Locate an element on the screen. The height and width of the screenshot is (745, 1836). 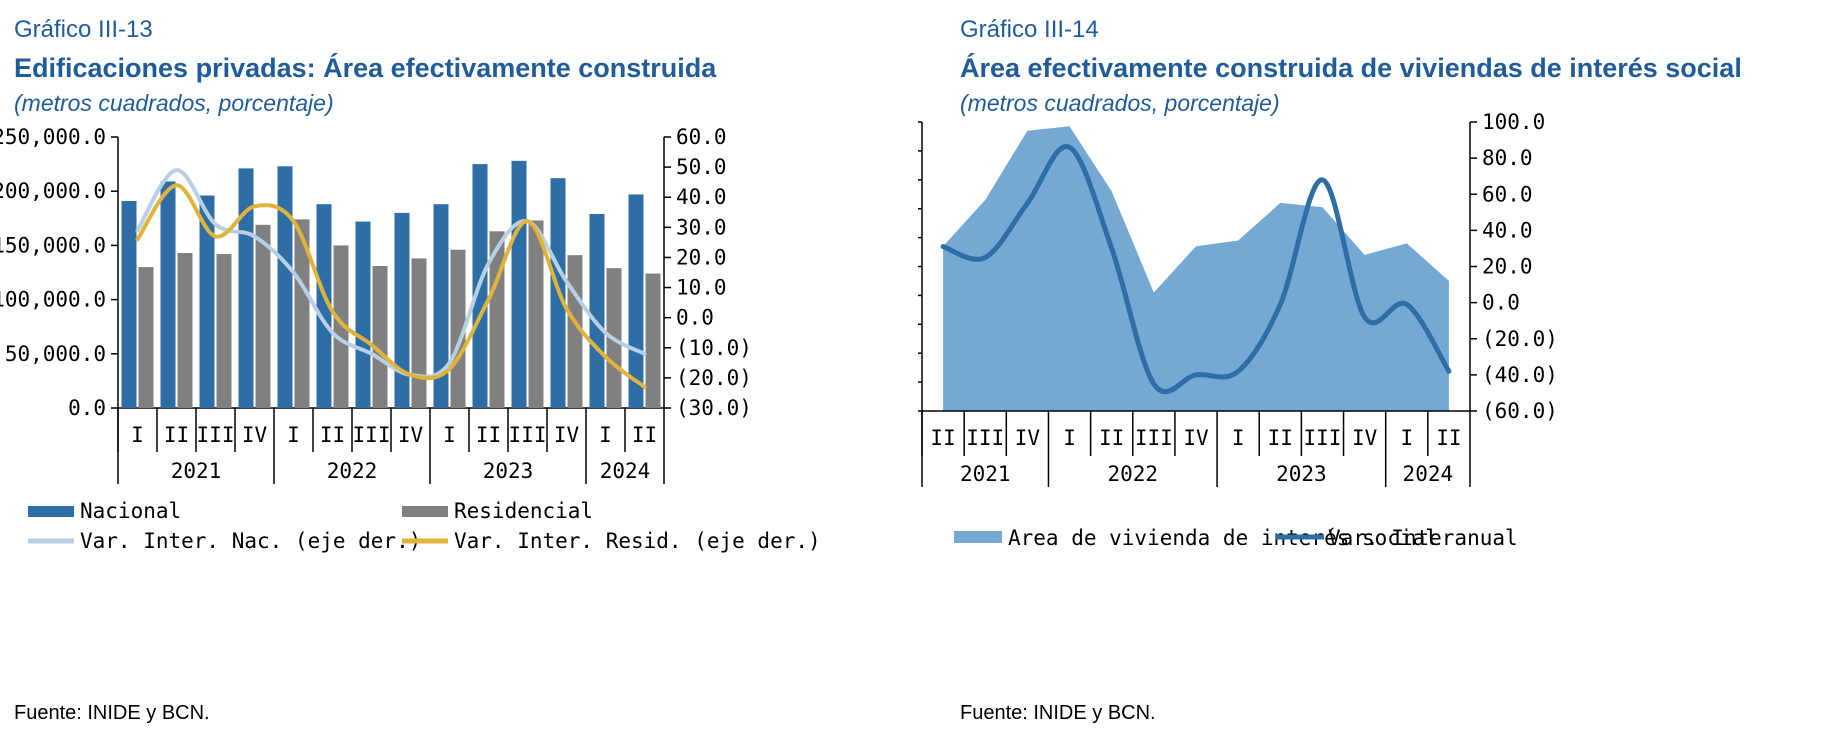
right-tick-label: 100.0 is located at coordinates (1513, 122).